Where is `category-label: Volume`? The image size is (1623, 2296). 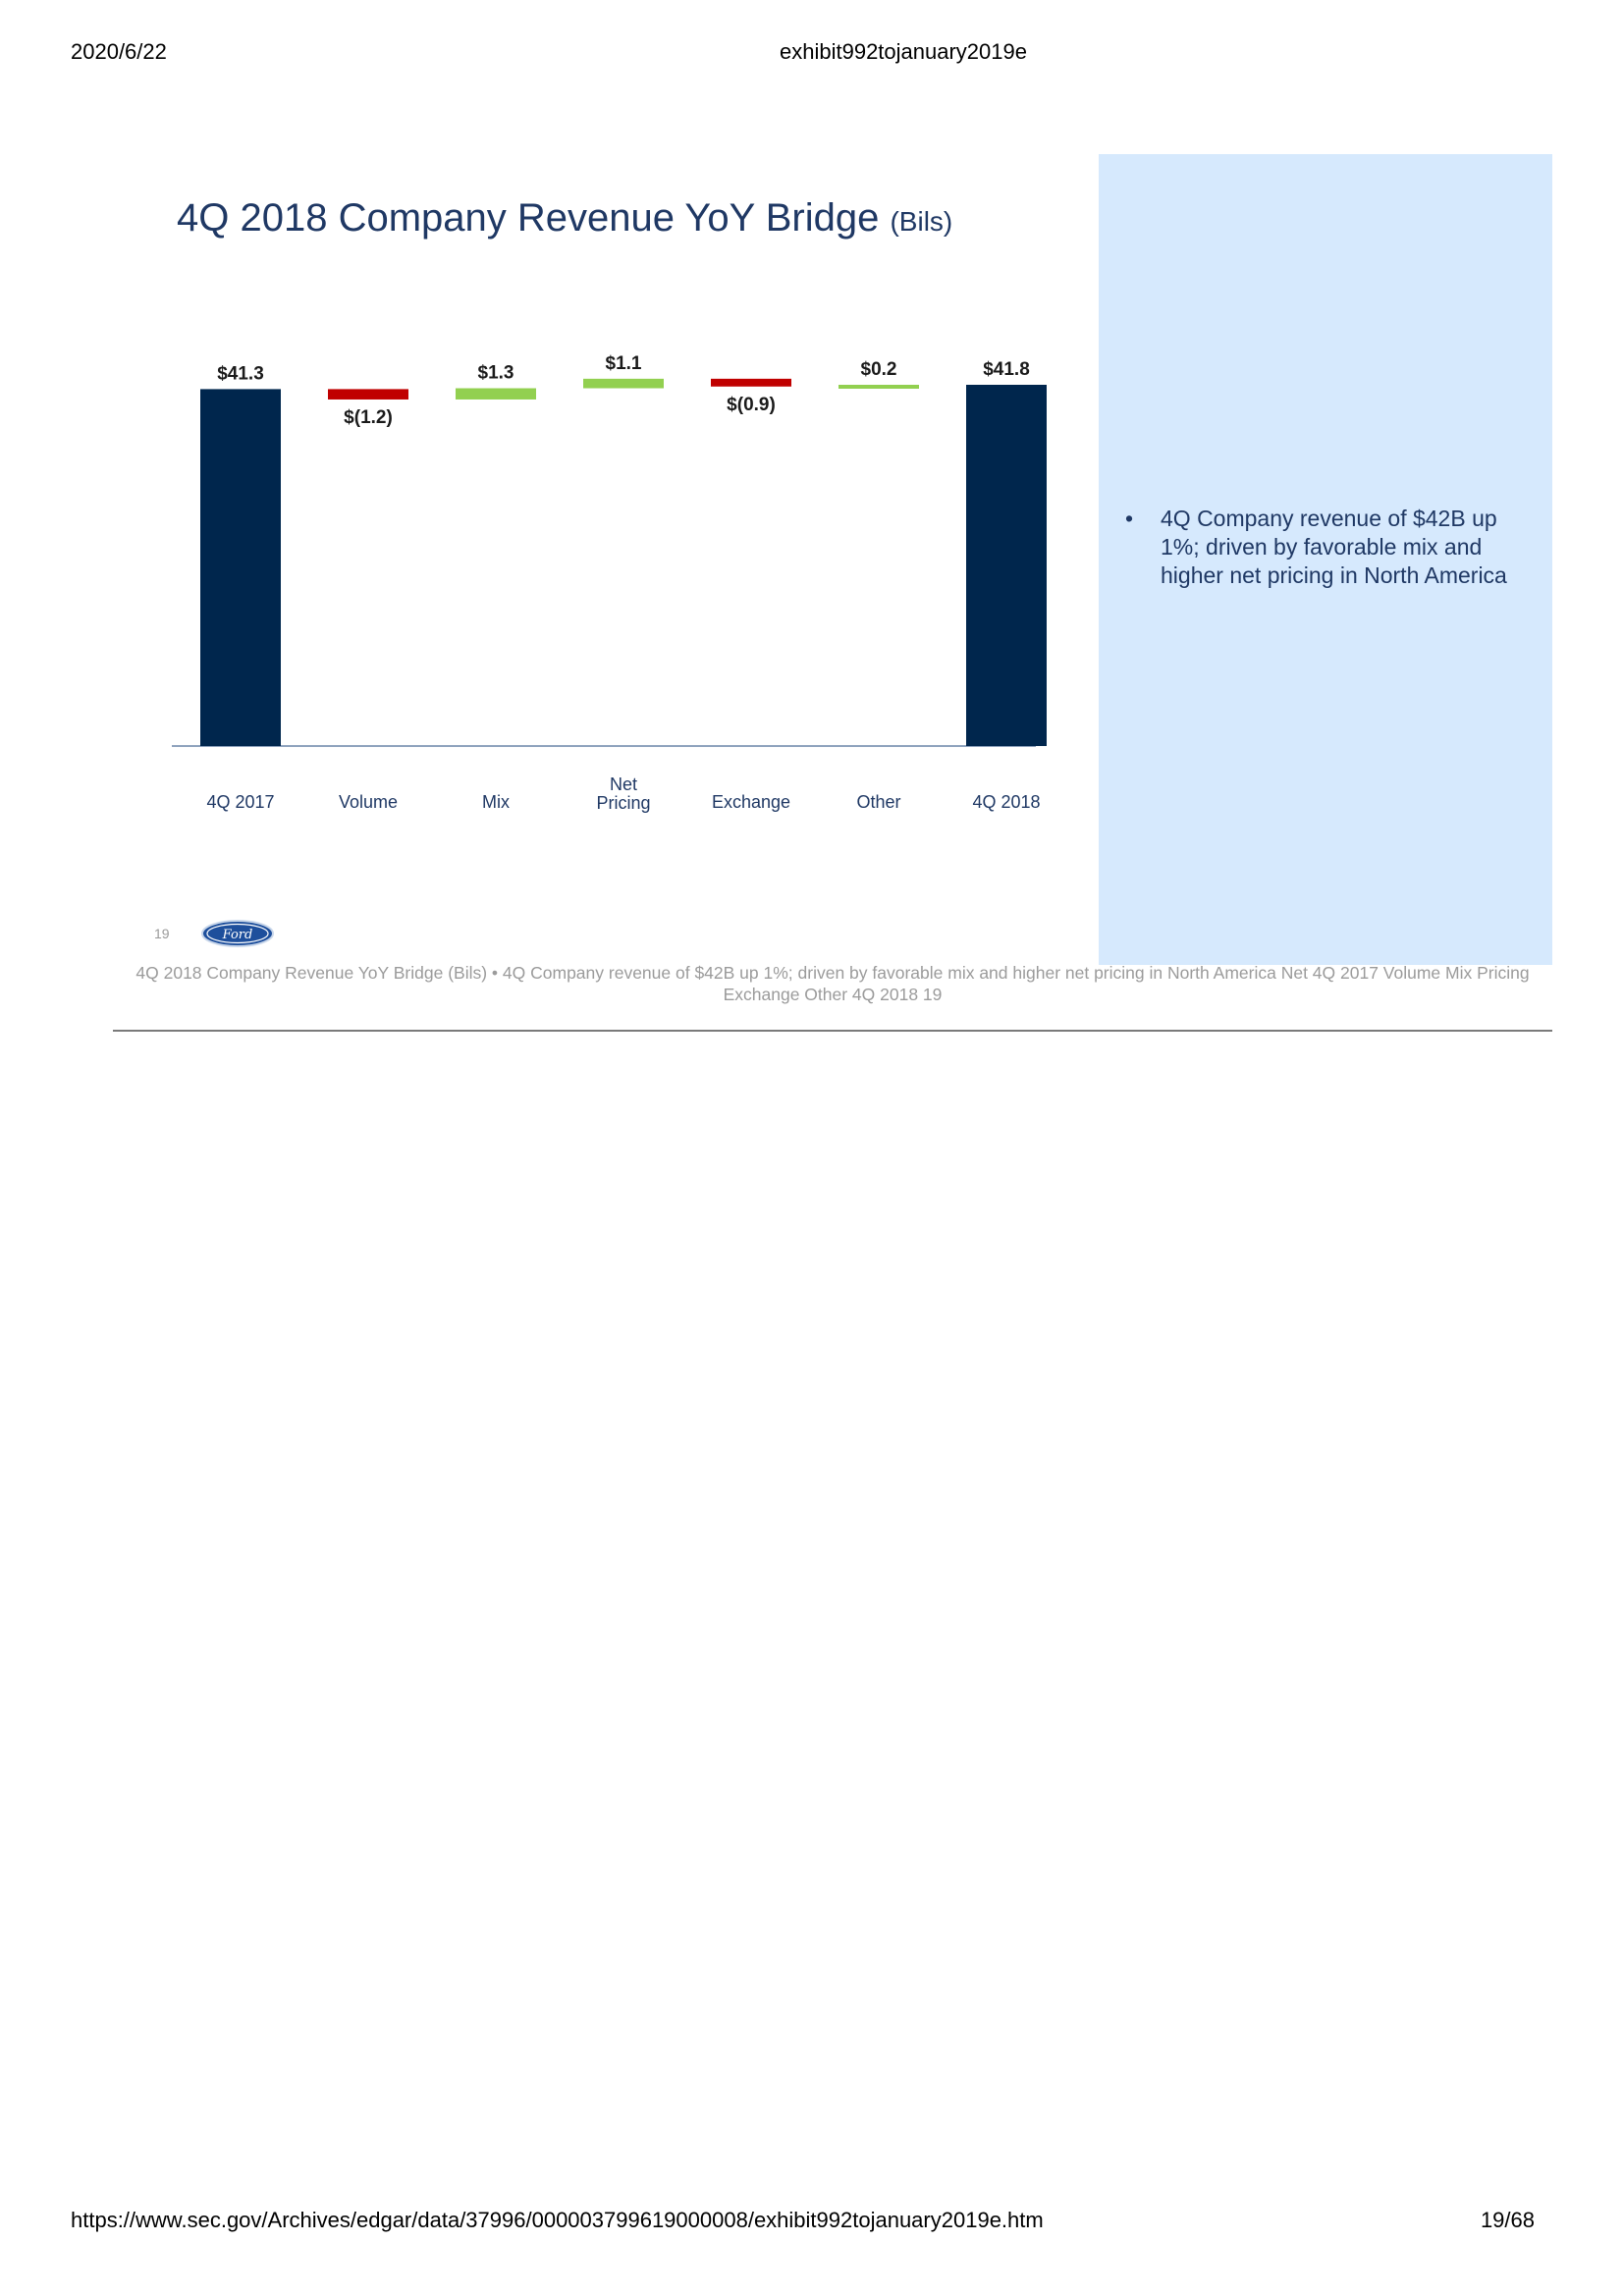 category-label: Volume is located at coordinates (368, 802).